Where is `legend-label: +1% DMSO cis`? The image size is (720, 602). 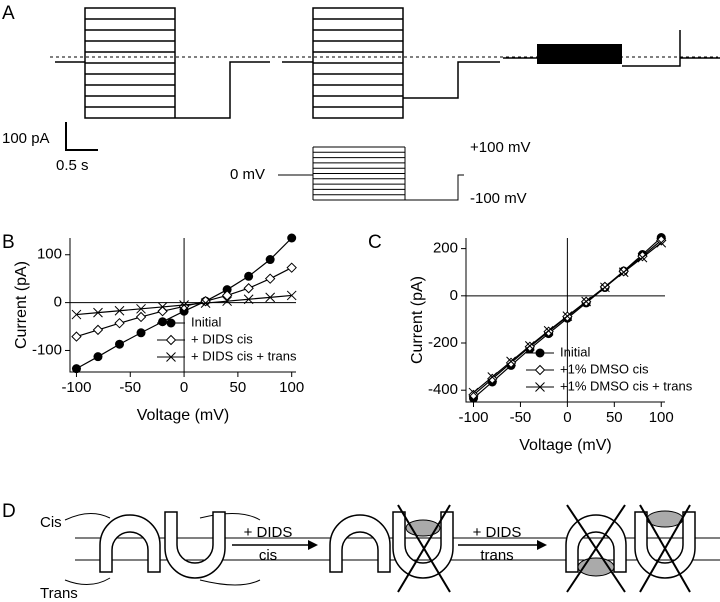
legend-label: +1% DMSO cis is located at coordinates (604, 368).